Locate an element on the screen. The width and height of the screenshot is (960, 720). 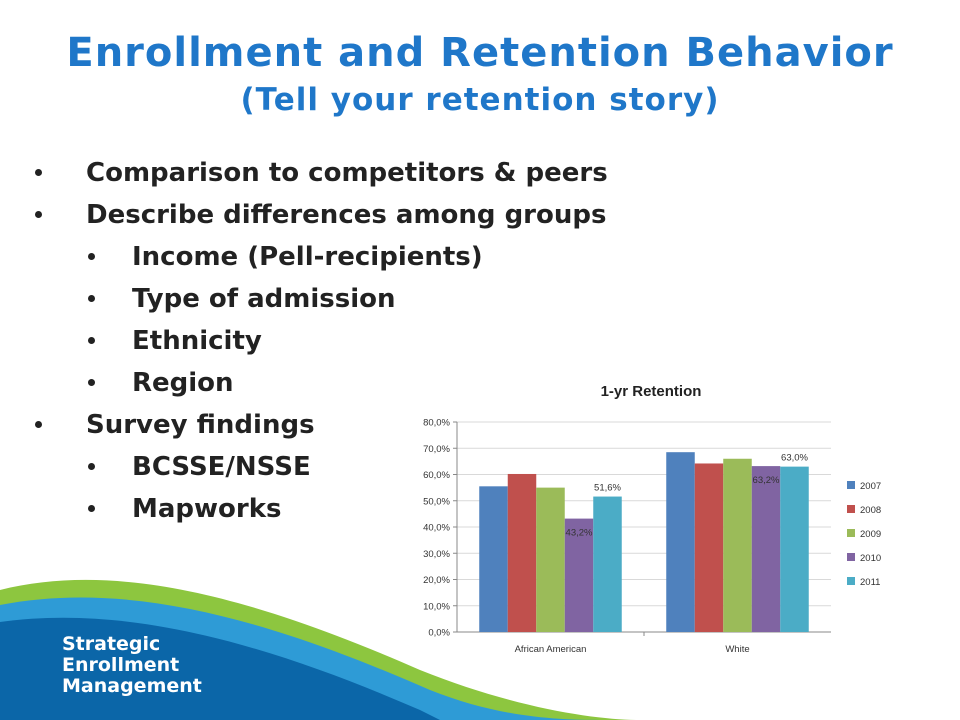
legend-label: 2008 is located at coordinates (870, 510).